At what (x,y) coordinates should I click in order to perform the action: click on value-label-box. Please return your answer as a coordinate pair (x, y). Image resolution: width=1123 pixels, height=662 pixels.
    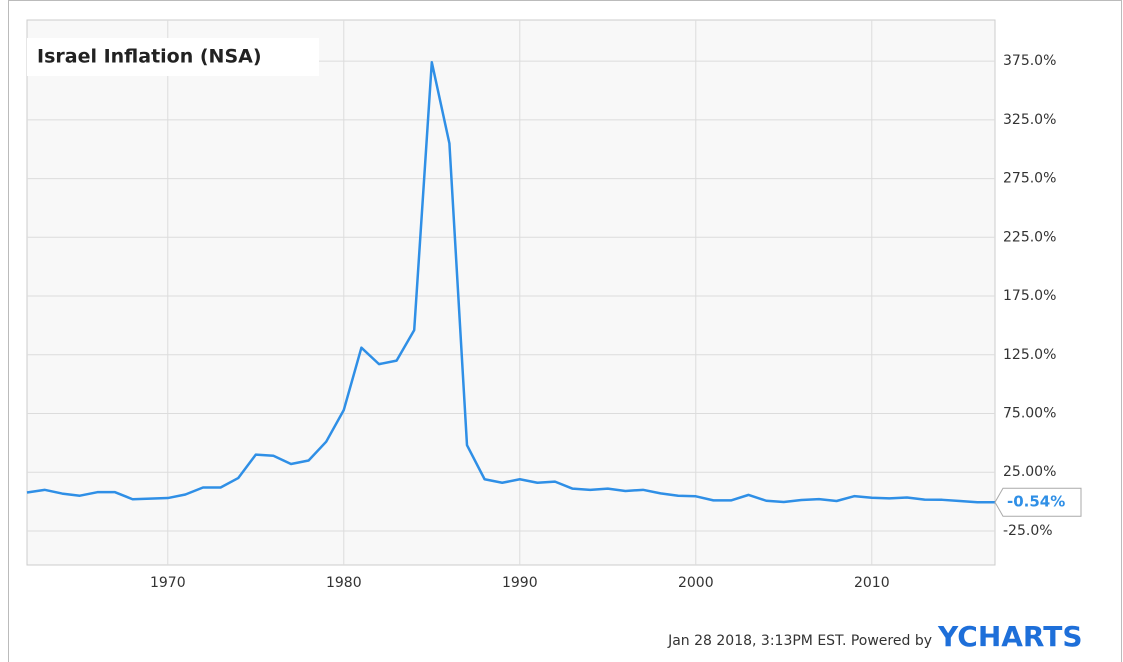
    Looking at the image, I should click on (1038, 502).